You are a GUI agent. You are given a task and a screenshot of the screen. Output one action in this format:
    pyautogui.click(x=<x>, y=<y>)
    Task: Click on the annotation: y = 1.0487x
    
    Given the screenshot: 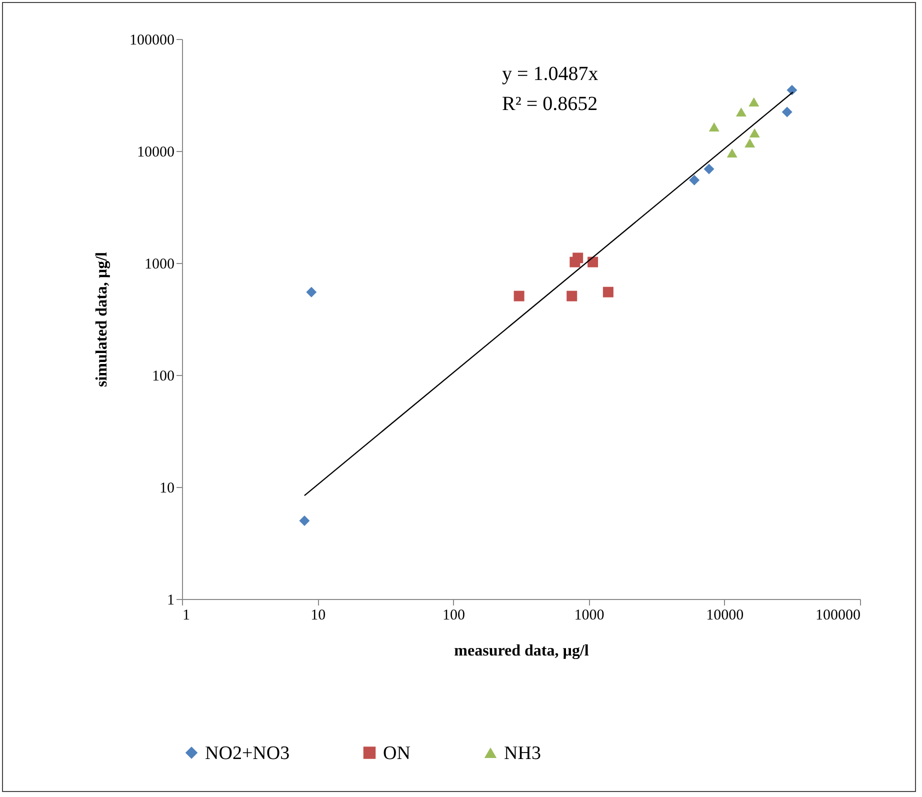 What is the action you would take?
    pyautogui.click(x=550, y=74)
    